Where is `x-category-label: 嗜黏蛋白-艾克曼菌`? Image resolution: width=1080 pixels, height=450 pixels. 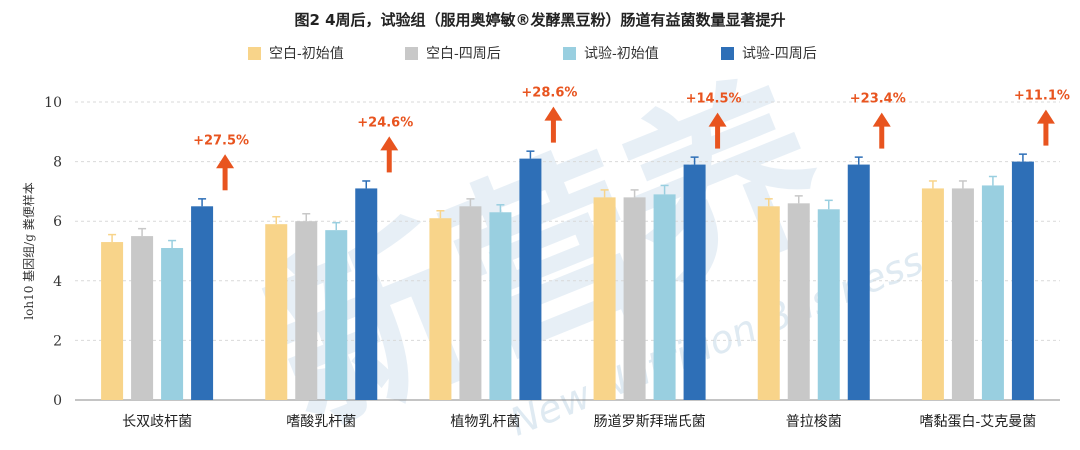 x-category-label: 嗜黏蛋白-艾克曼菌 is located at coordinates (978, 422).